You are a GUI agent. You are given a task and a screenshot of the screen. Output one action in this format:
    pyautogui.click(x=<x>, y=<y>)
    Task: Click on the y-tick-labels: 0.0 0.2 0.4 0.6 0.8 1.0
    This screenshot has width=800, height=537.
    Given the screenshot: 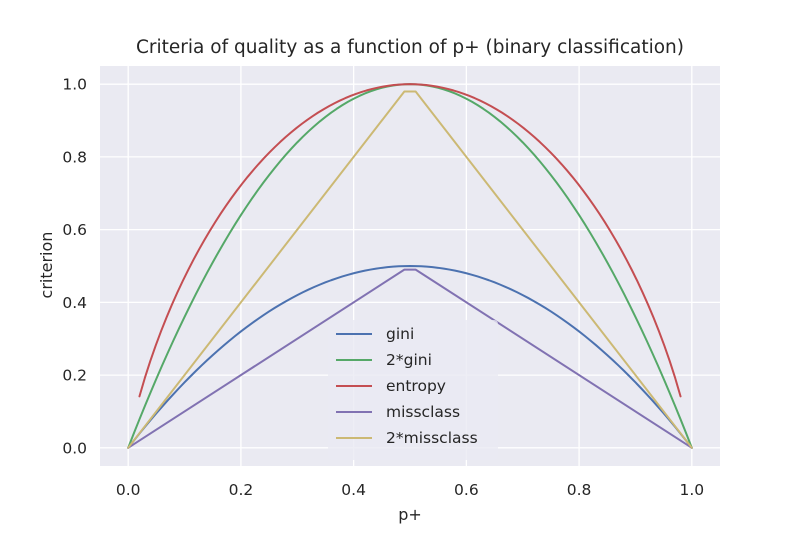 What is the action you would take?
    pyautogui.click(x=74, y=267)
    